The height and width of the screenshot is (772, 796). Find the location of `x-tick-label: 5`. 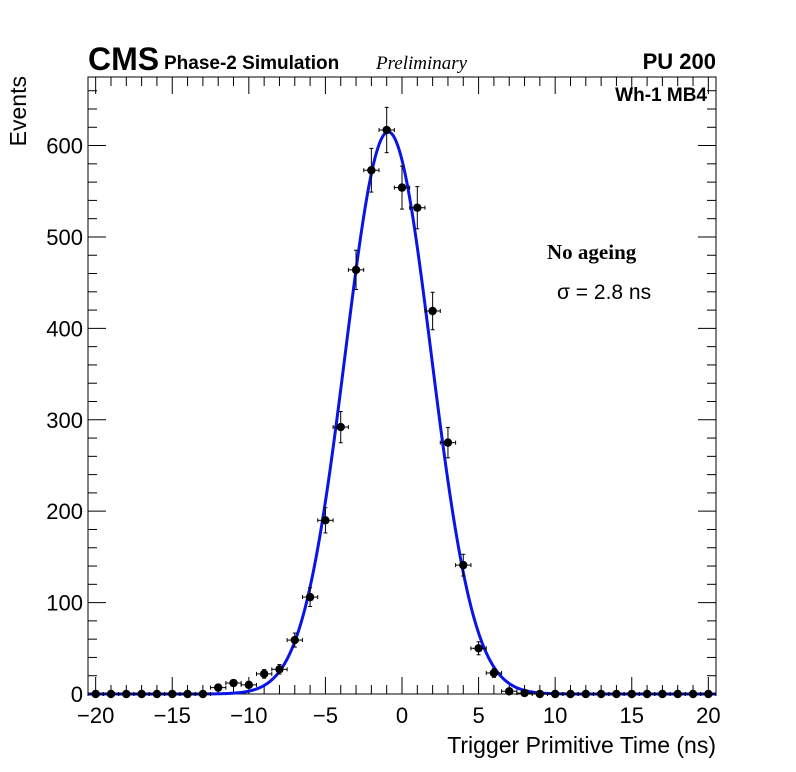

x-tick-label: 5 is located at coordinates (478, 715).